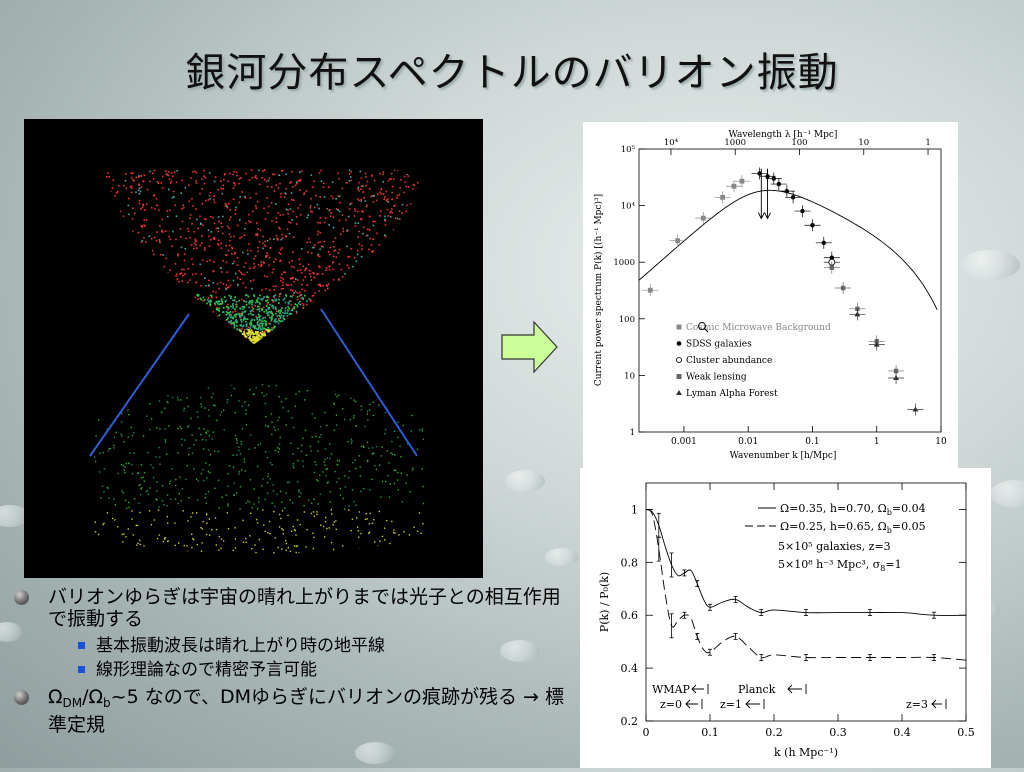 This screenshot has height=772, width=1024. What do you see at coordinates (966, 732) in the screenshot?
I see `fig2-xtick-label: 0.5` at bounding box center [966, 732].